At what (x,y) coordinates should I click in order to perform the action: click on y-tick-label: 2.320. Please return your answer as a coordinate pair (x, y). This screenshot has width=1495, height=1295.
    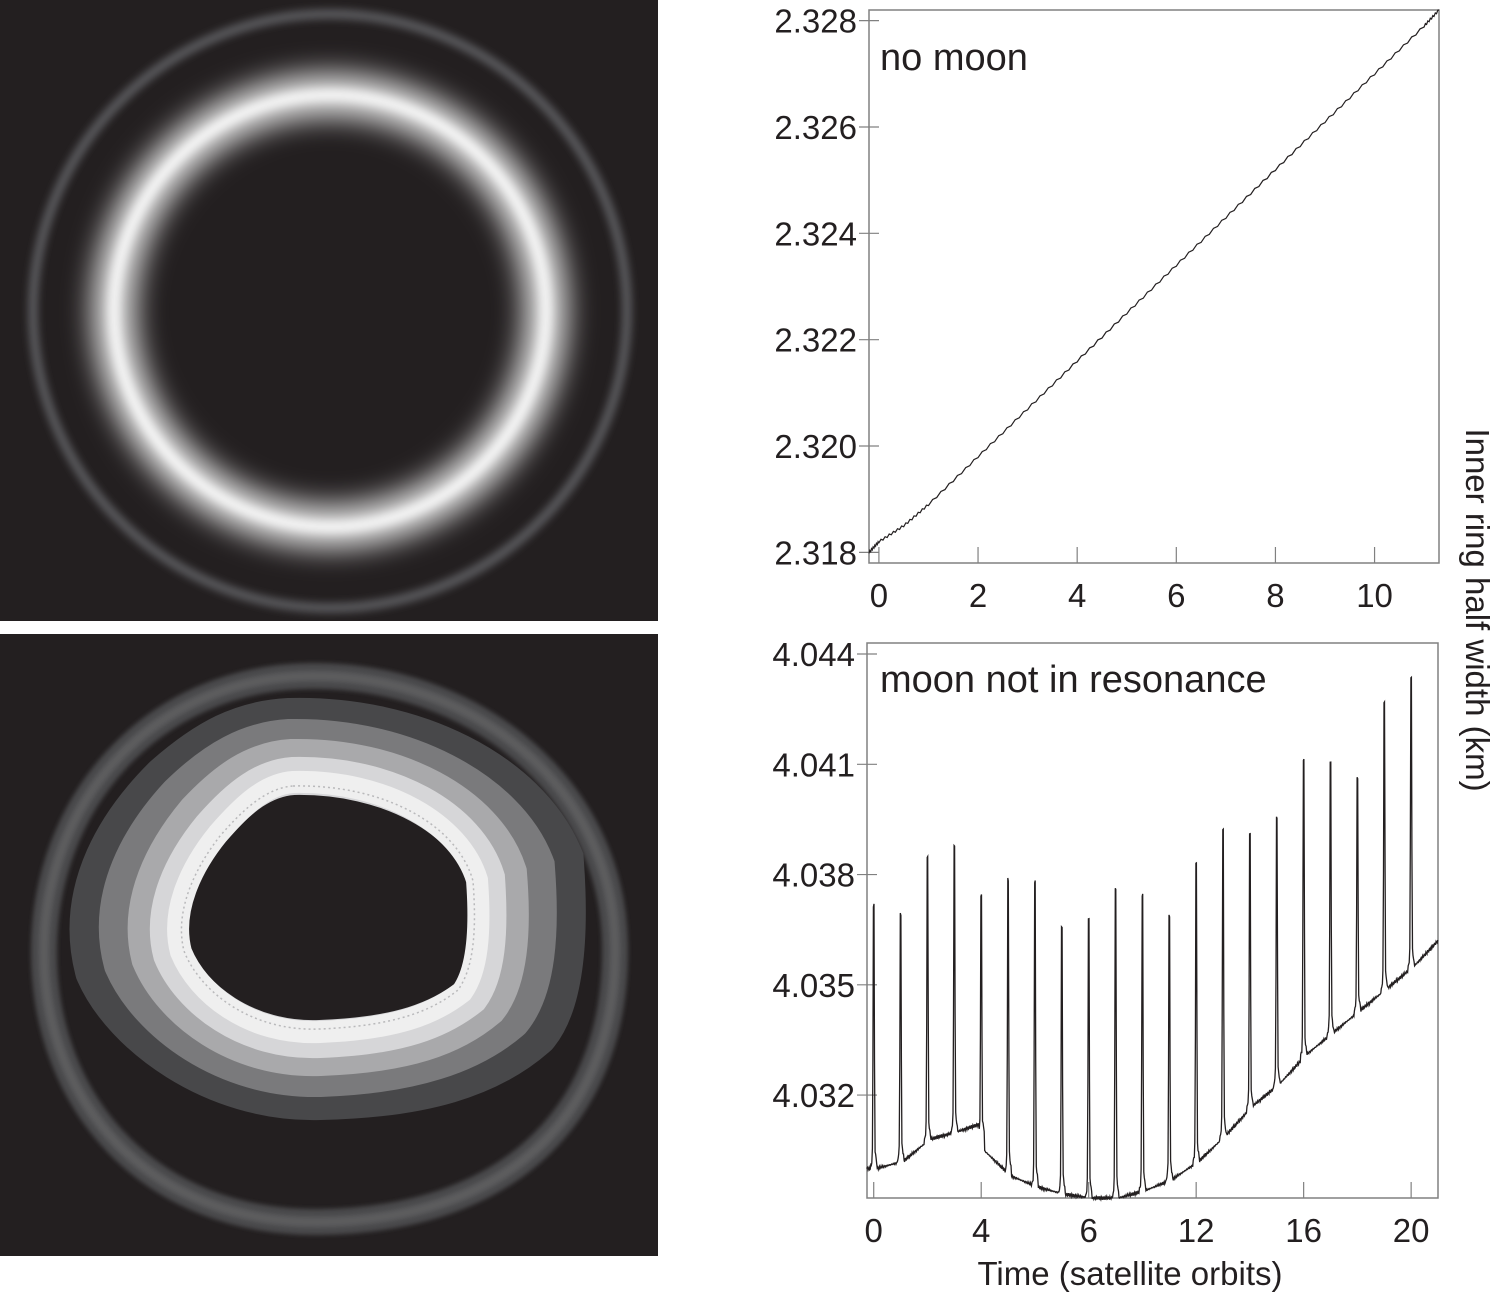
    Looking at the image, I should click on (815, 446).